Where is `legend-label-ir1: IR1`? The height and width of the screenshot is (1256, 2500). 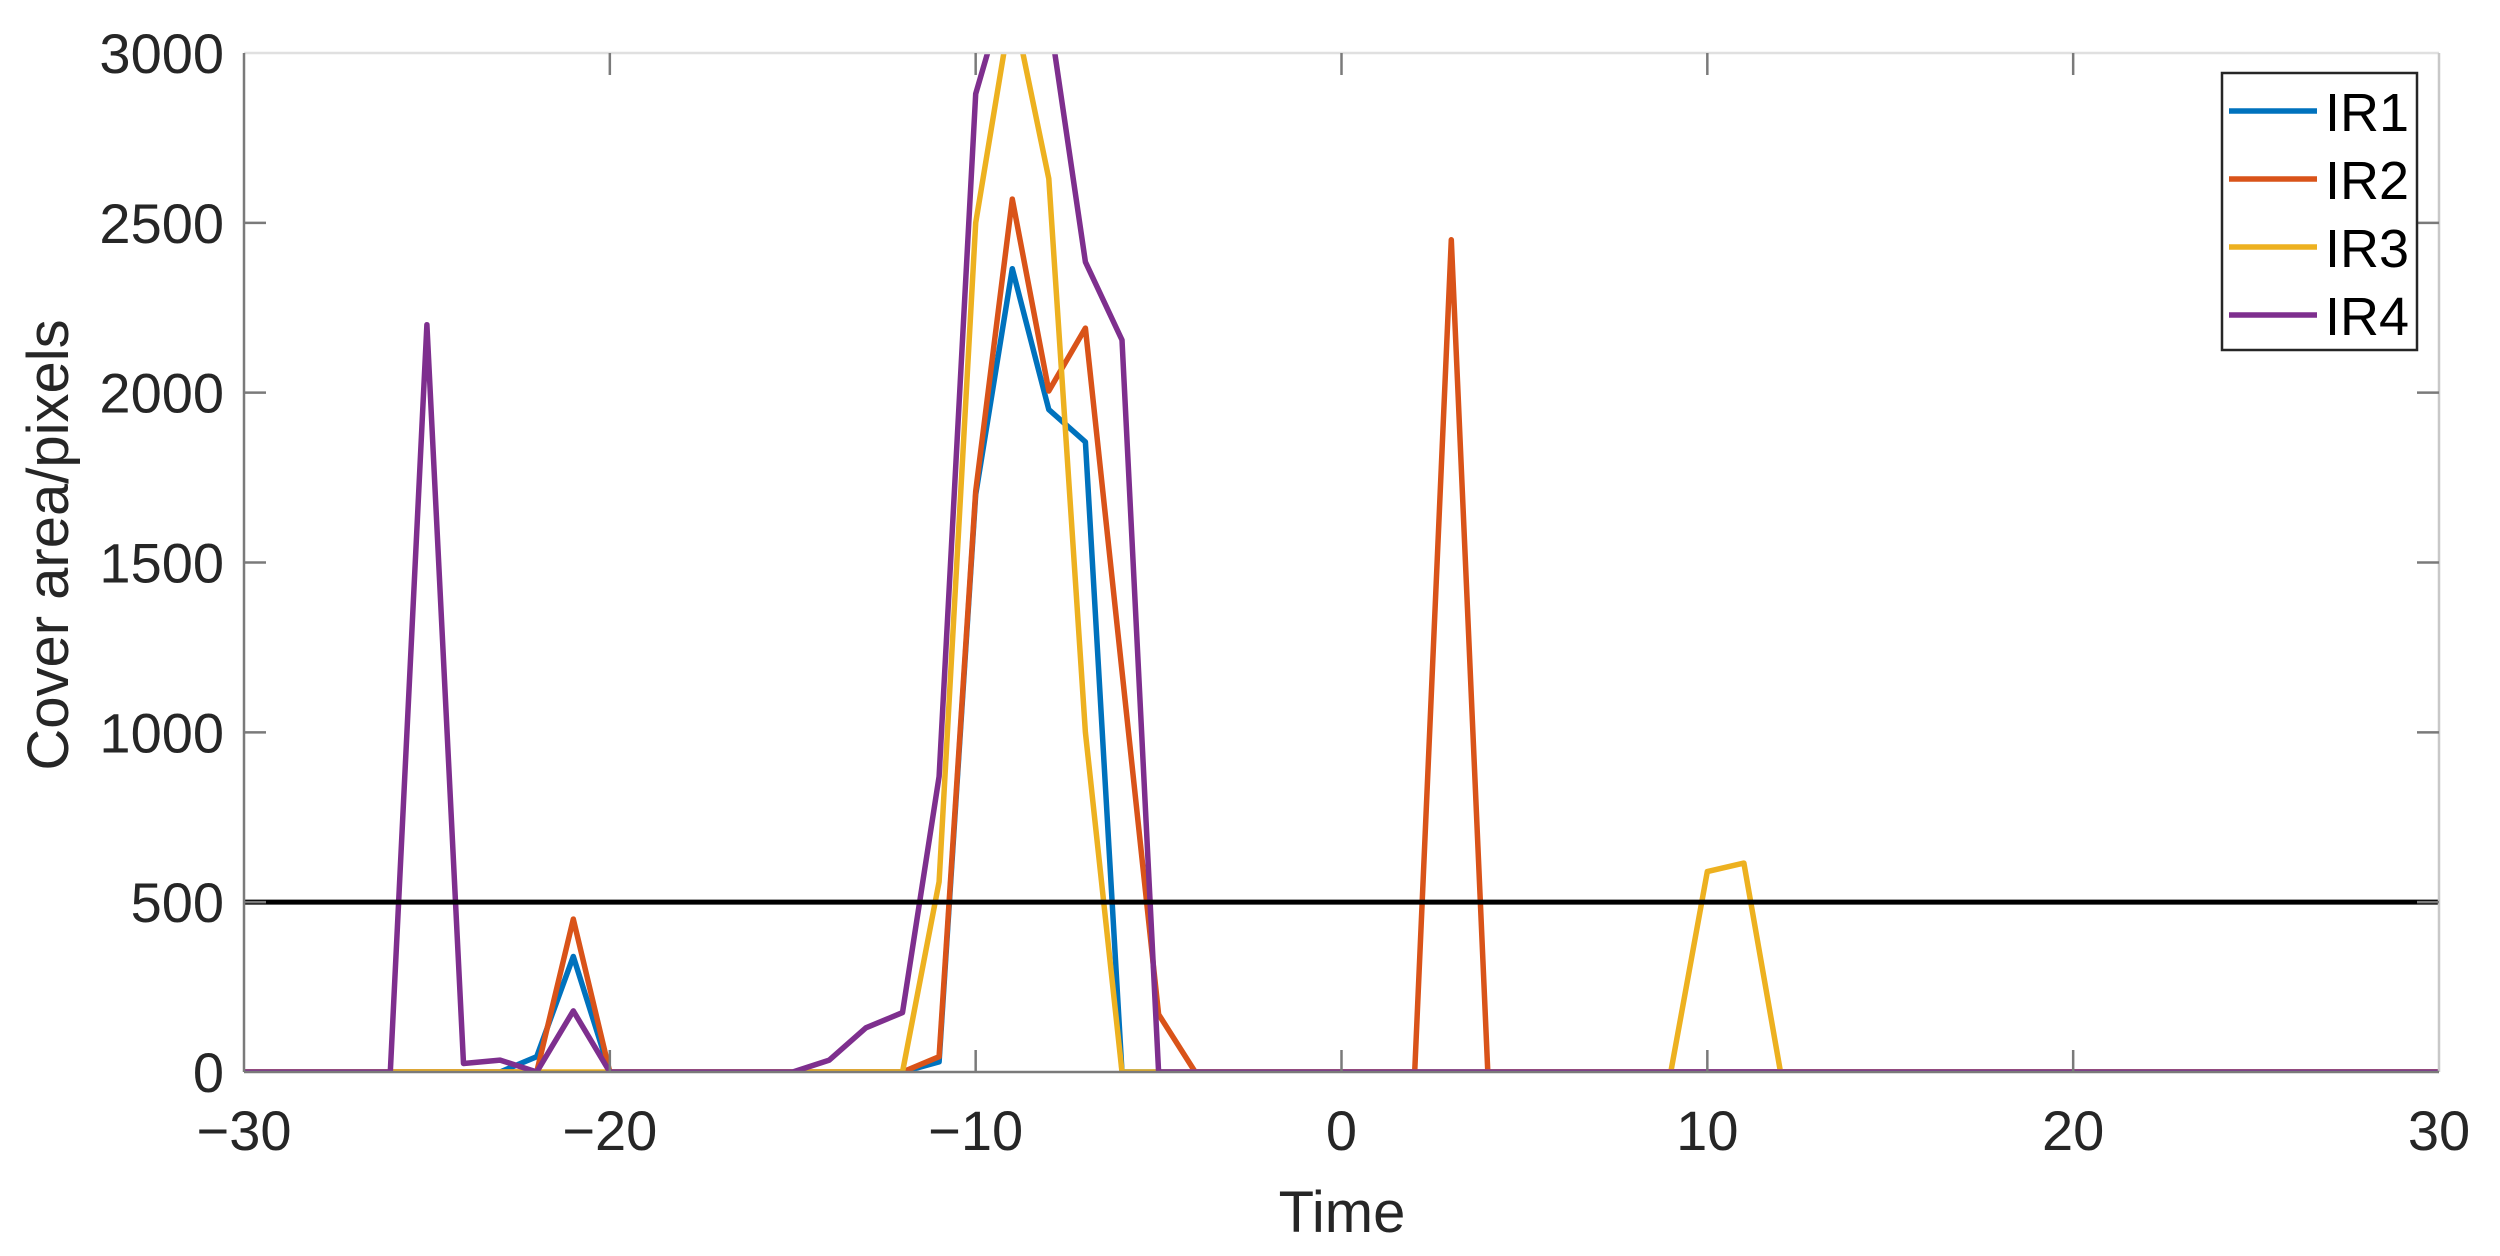
legend-label-ir1: IR1 is located at coordinates (2367, 113).